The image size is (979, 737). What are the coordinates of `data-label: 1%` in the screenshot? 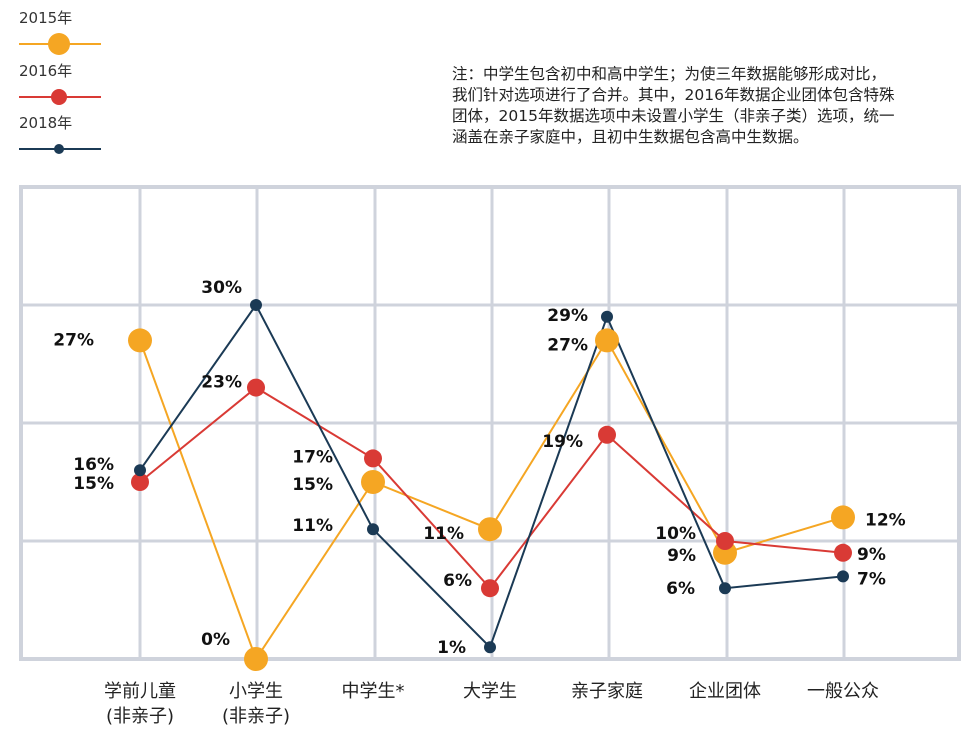 It's located at (451, 648).